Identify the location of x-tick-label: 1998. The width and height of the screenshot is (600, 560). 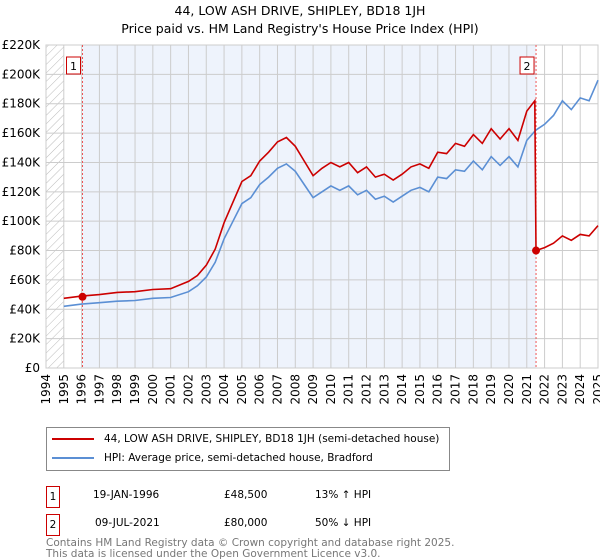
(117, 389).